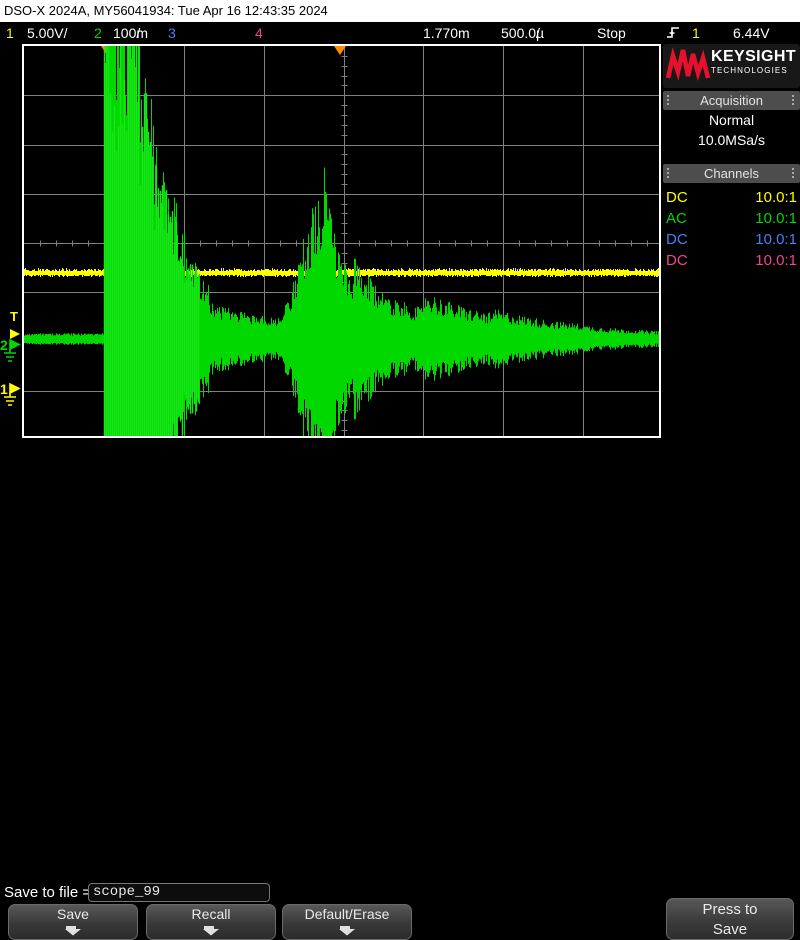  What do you see at coordinates (446, 42) in the screenshot?
I see `delay-readout: 1.770ms` at bounding box center [446, 42].